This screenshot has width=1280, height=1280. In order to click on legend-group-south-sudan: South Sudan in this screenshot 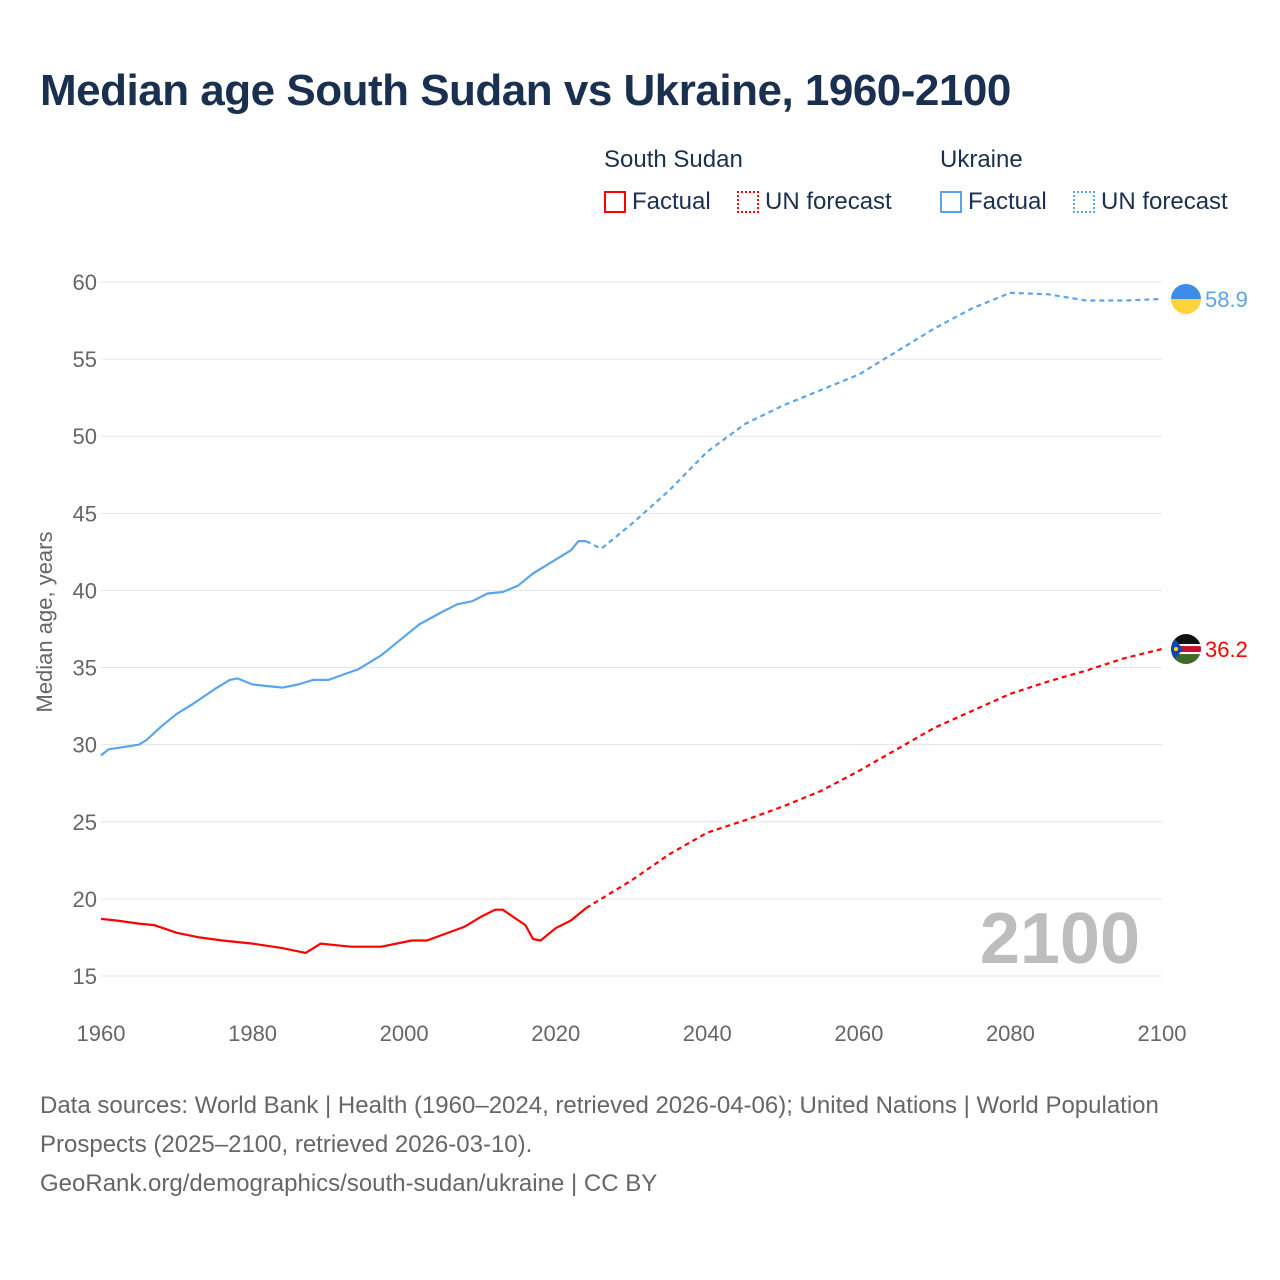, I will do `click(673, 159)`.